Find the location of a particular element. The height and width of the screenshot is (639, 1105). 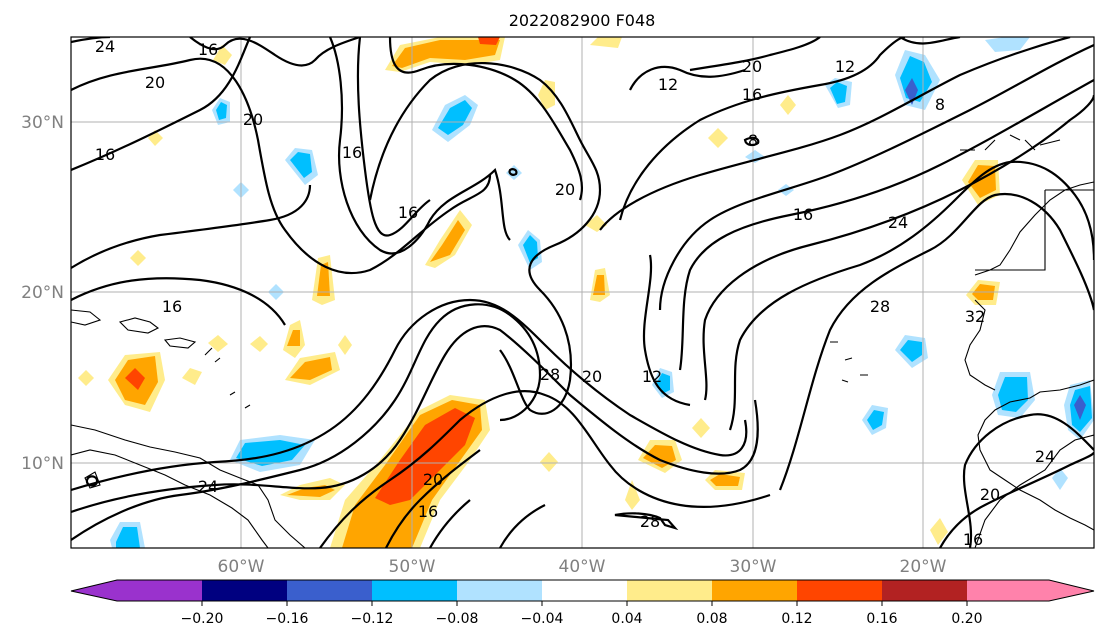

x-tick-label: 20°W is located at coordinates (923, 567).